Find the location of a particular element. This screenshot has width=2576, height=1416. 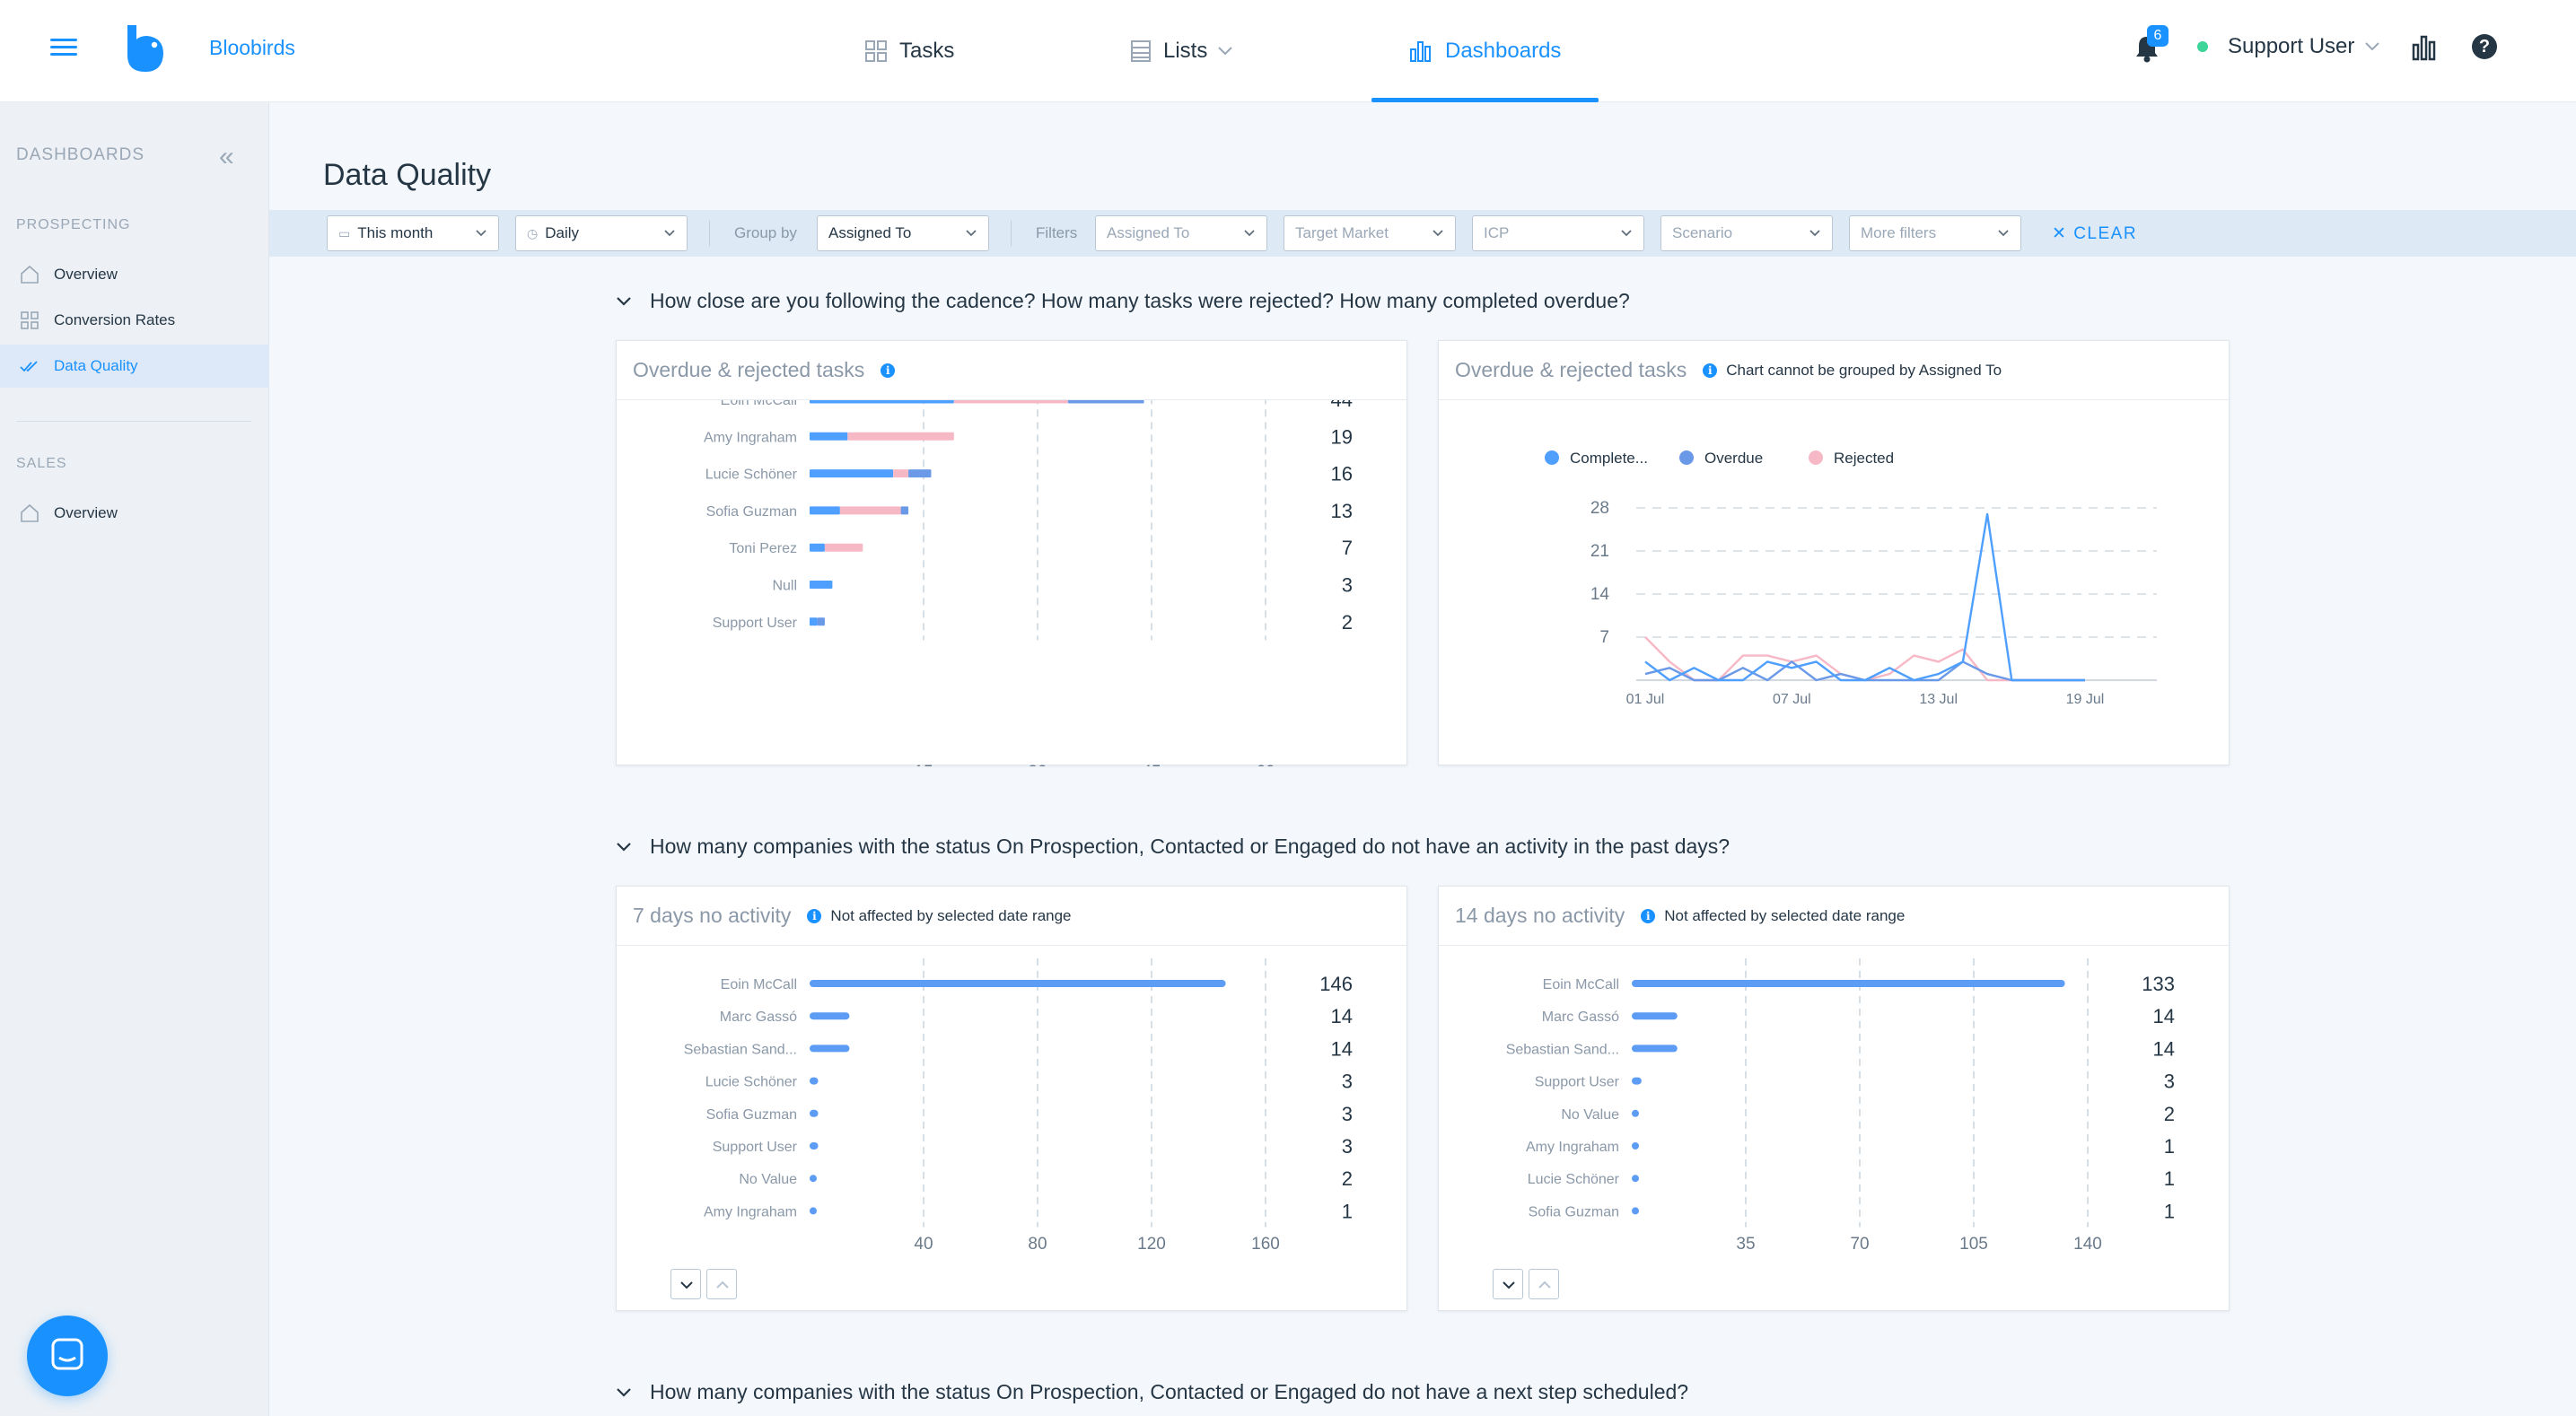

x-tick-label: 35 is located at coordinates (1745, 1244).